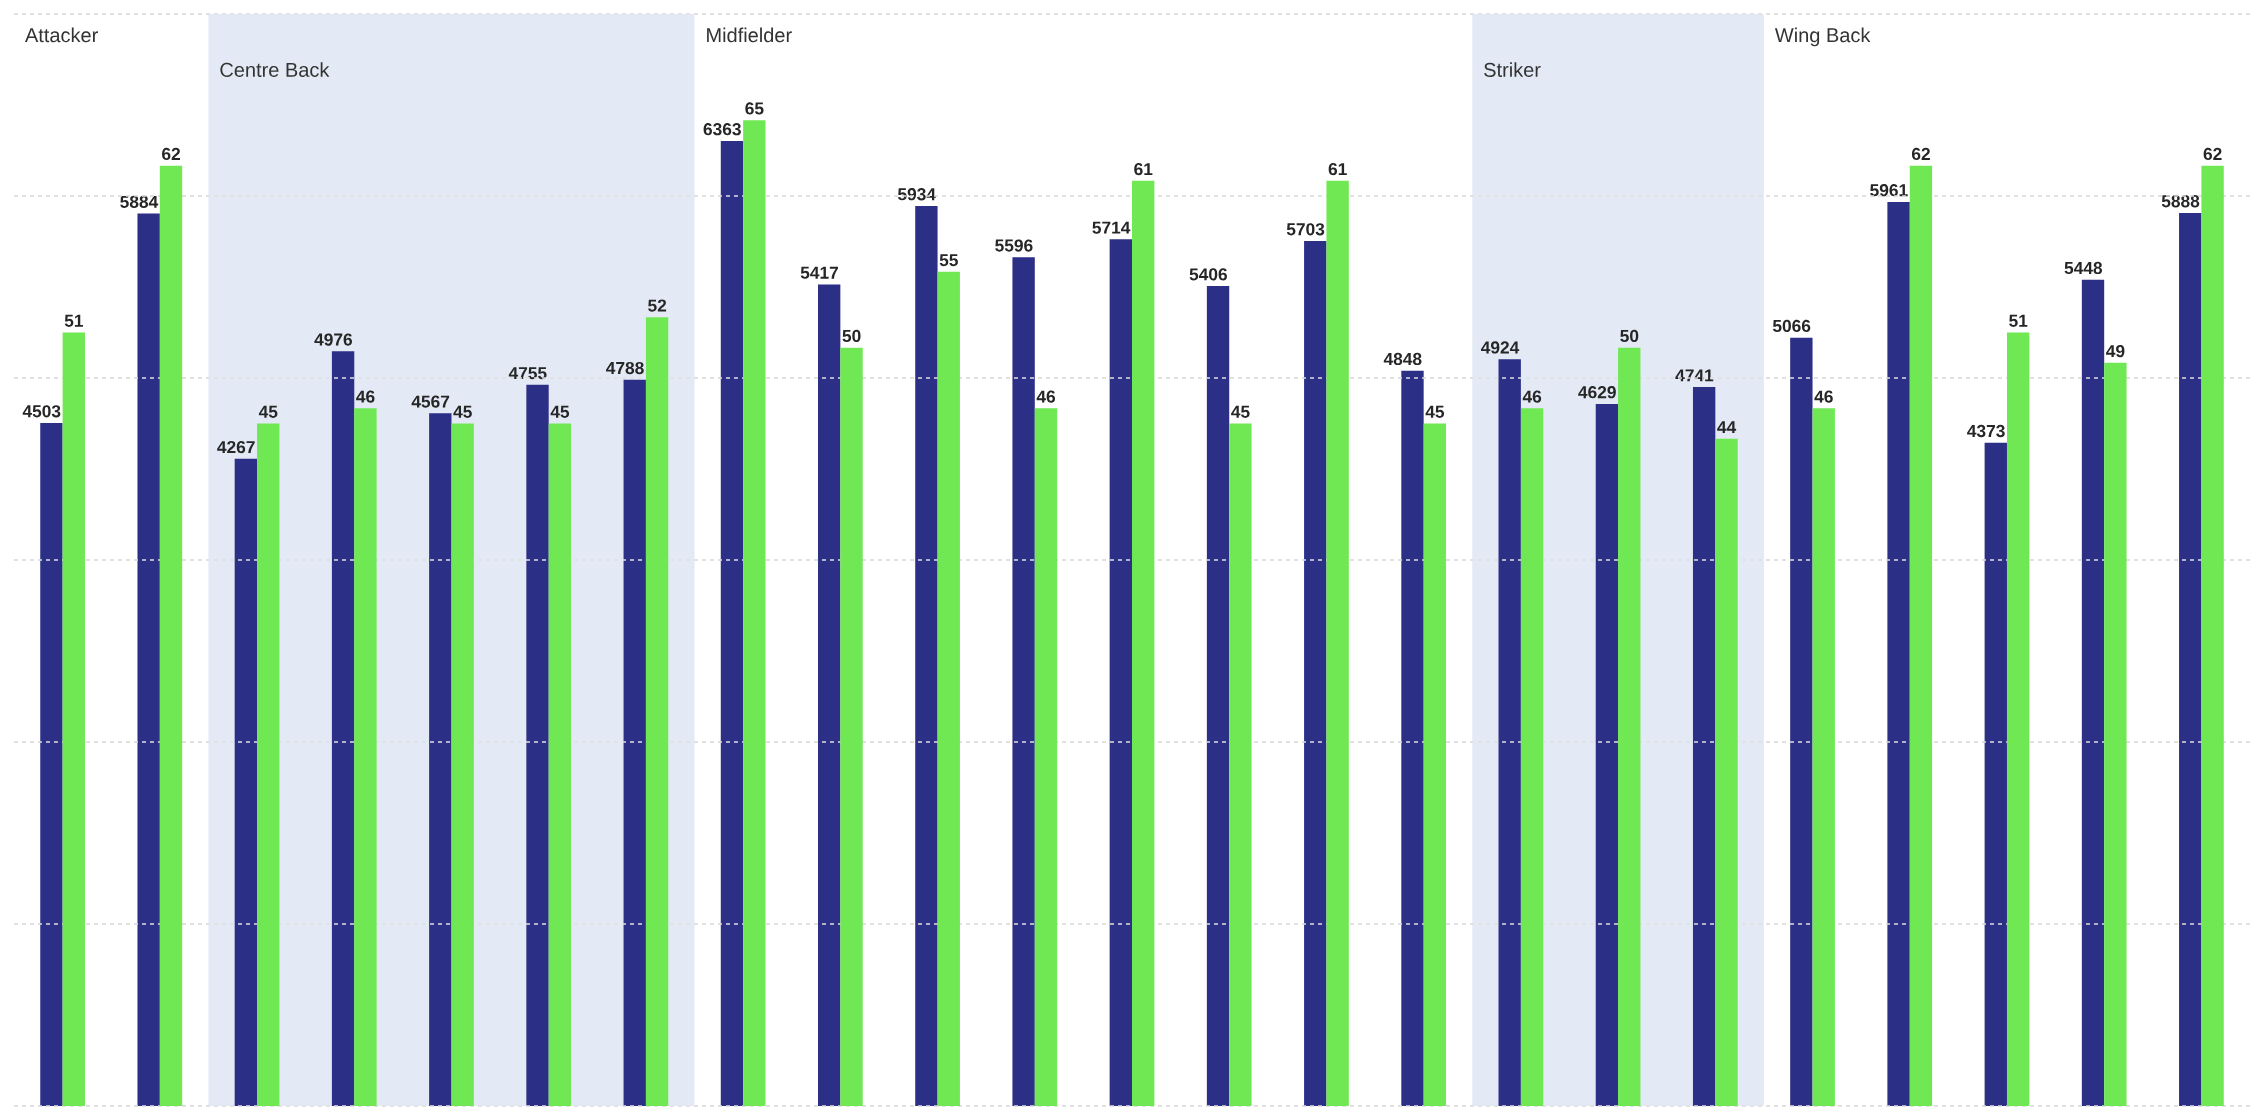 This screenshot has height=1113, width=2258. I want to click on annotation: Centre Back, so click(275, 69).